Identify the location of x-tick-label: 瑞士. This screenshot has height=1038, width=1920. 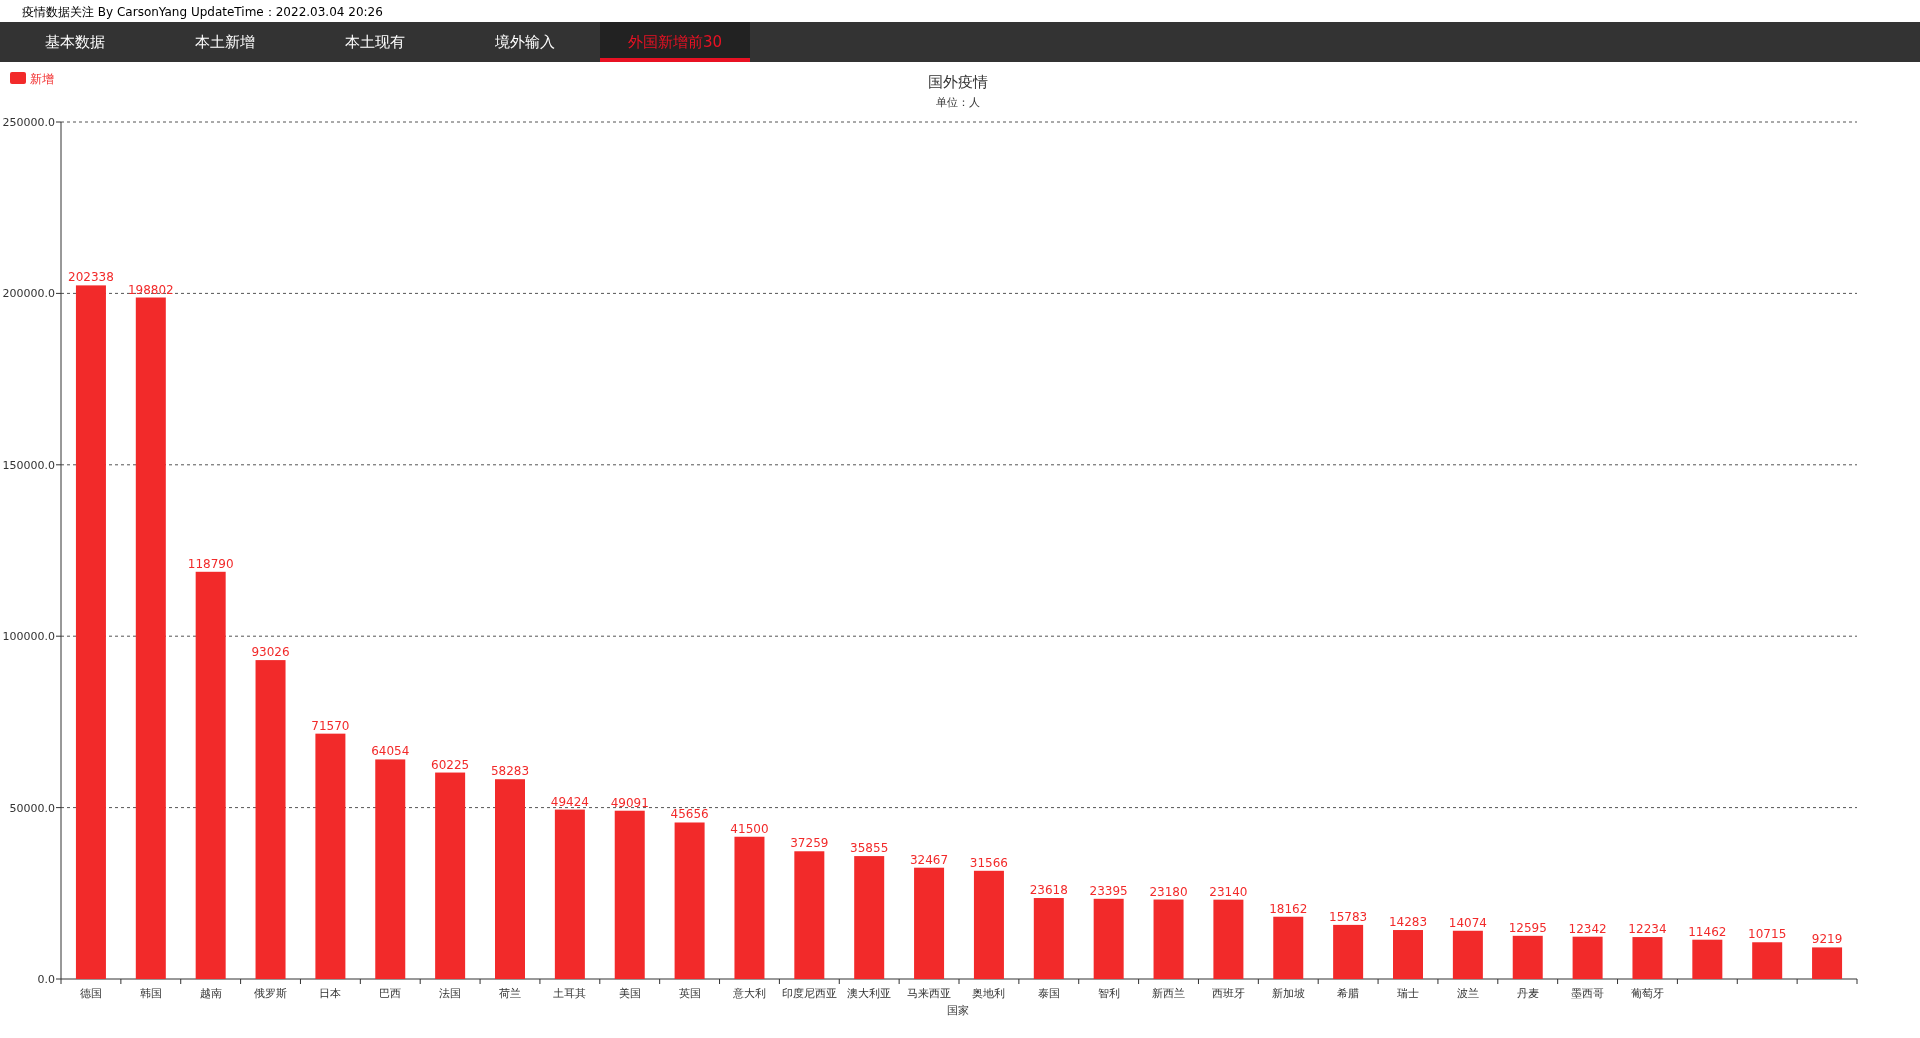
(1408, 993).